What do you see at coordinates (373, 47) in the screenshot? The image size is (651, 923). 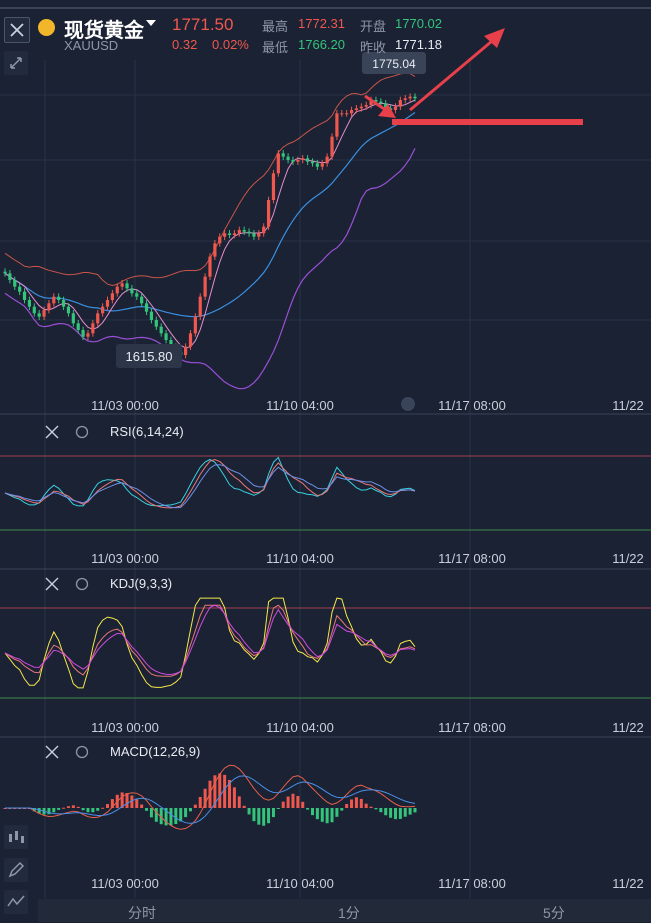 I see `prev-close-label: 昨收` at bounding box center [373, 47].